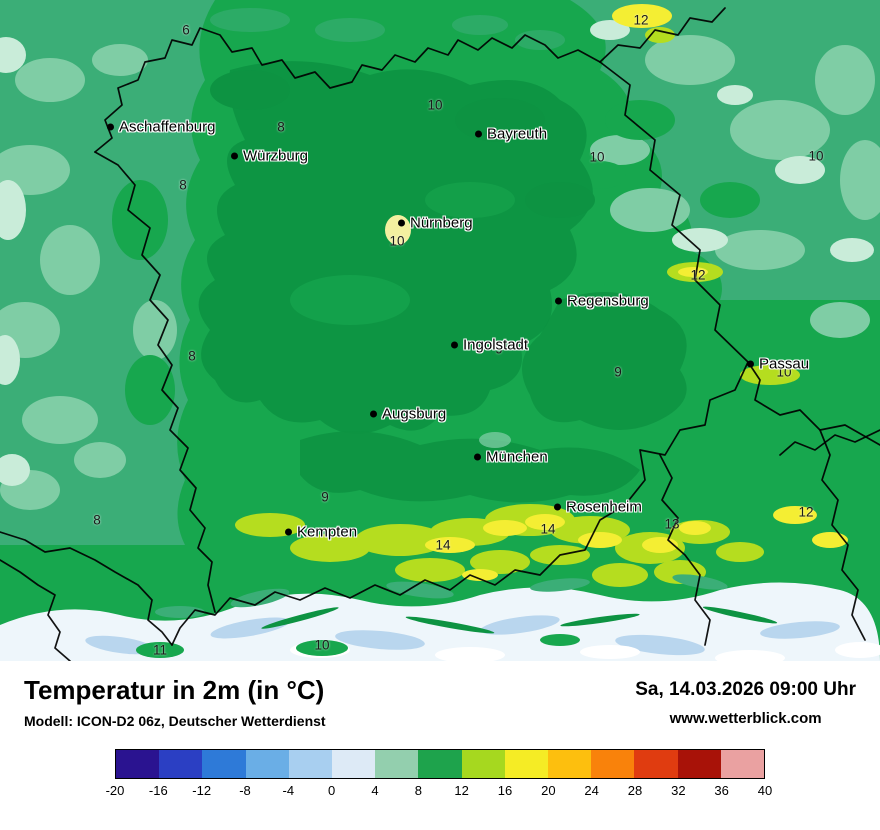 This screenshot has height=830, width=880. I want to click on colorbar-tick: -16, so click(158, 790).